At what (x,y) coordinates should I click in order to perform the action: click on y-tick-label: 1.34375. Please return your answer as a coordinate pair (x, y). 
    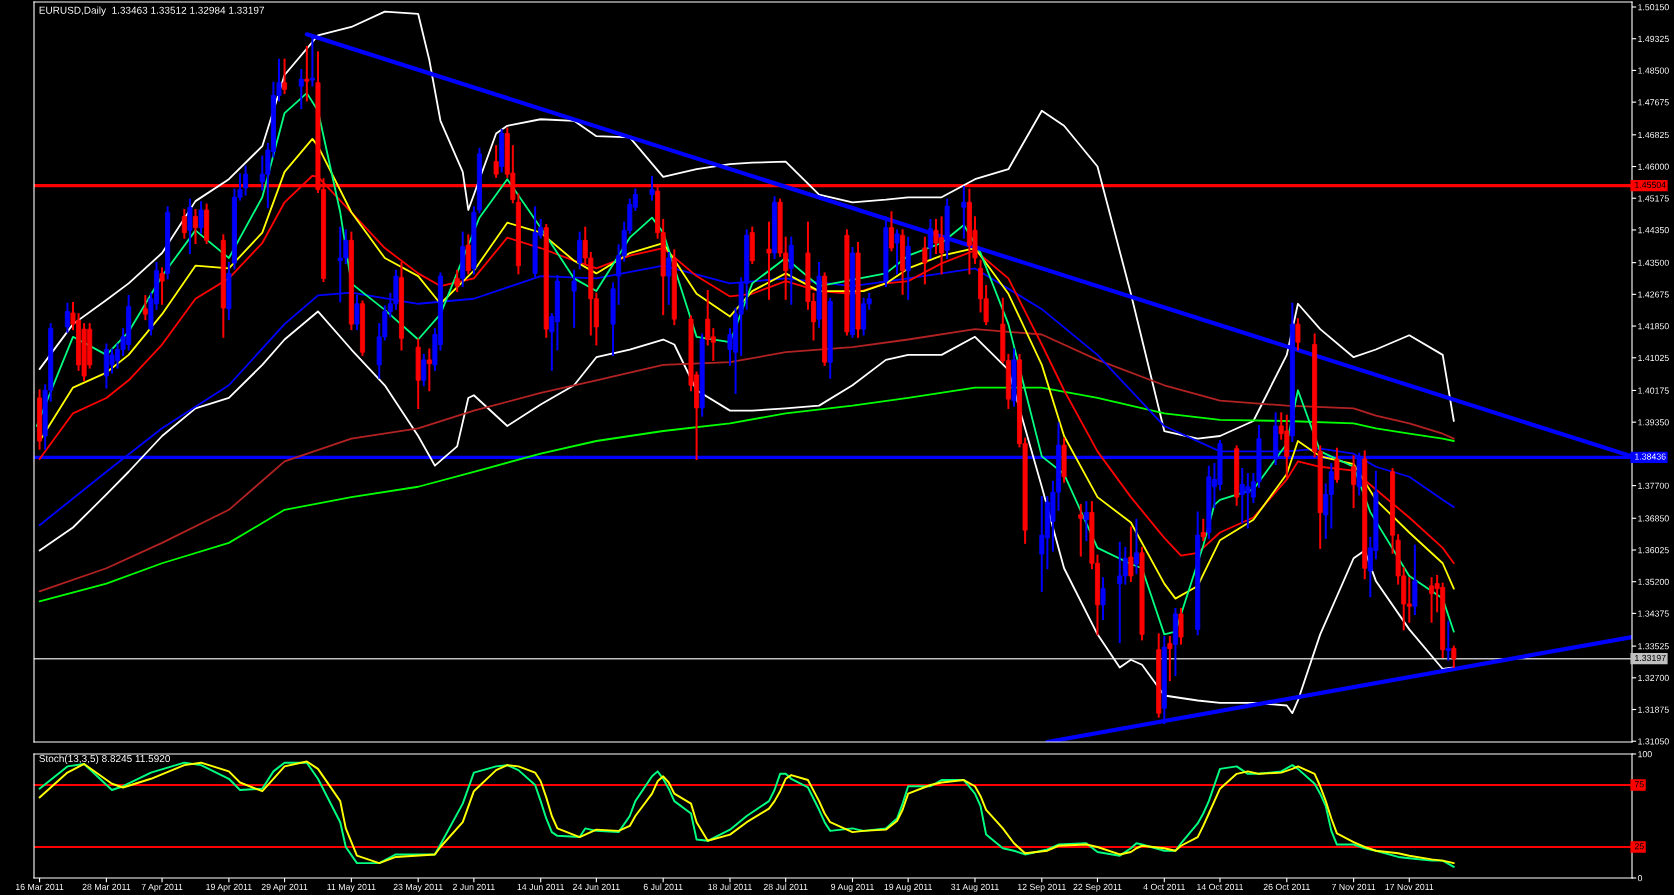
    Looking at the image, I should click on (1653, 613).